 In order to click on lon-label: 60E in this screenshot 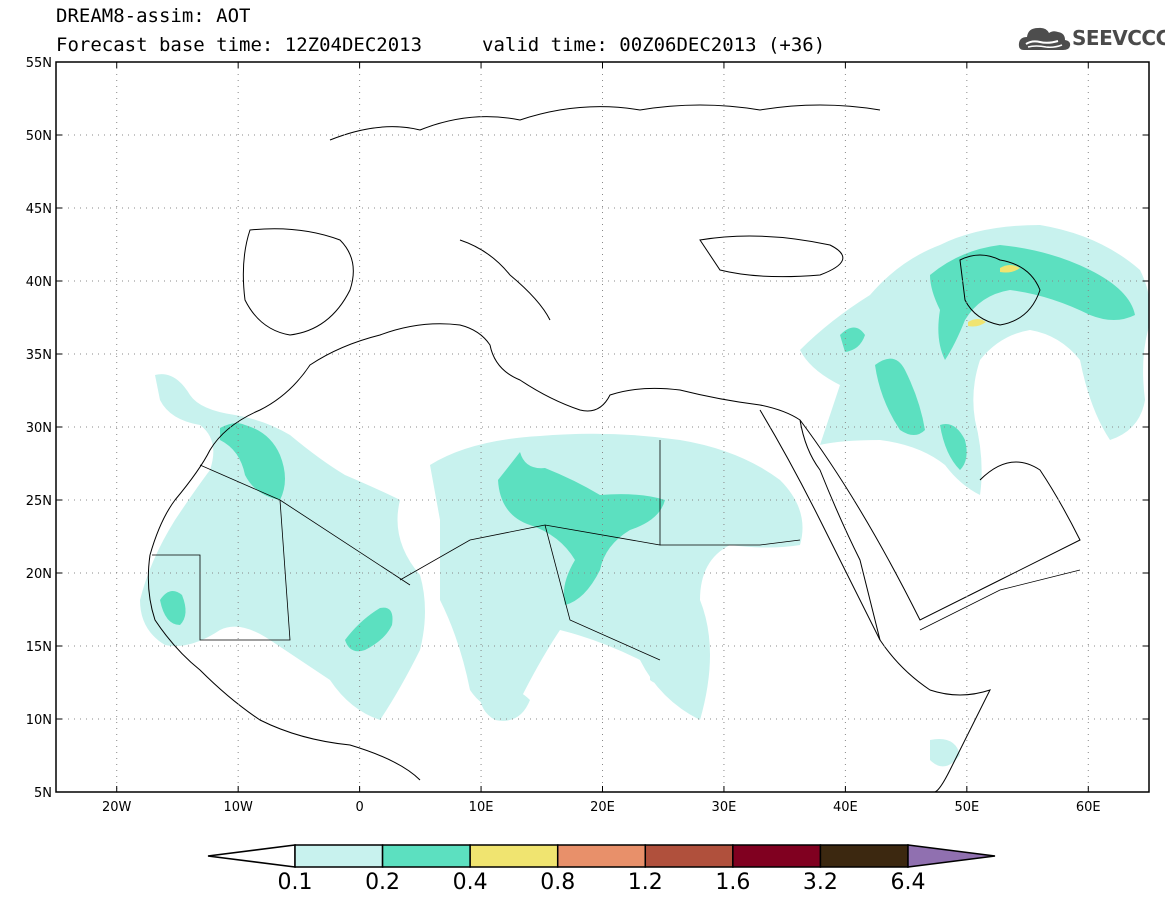, I will do `click(1088, 807)`.